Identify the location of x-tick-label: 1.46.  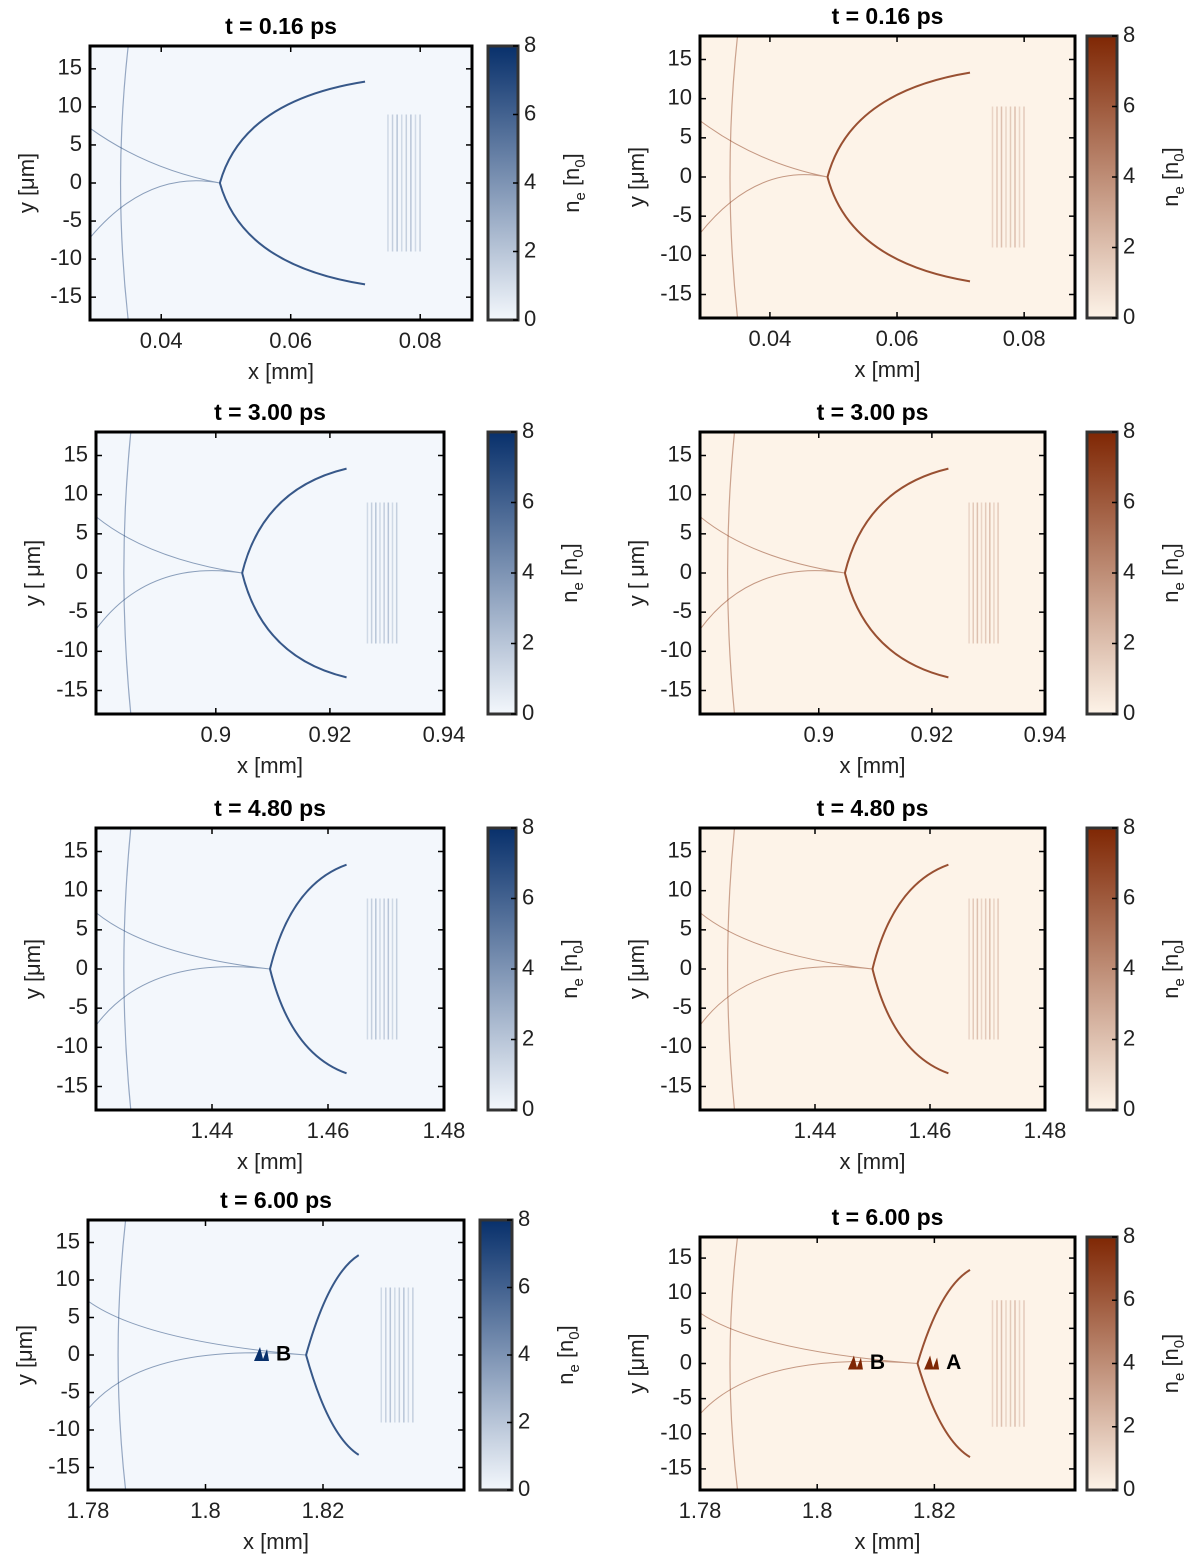
(930, 1130).